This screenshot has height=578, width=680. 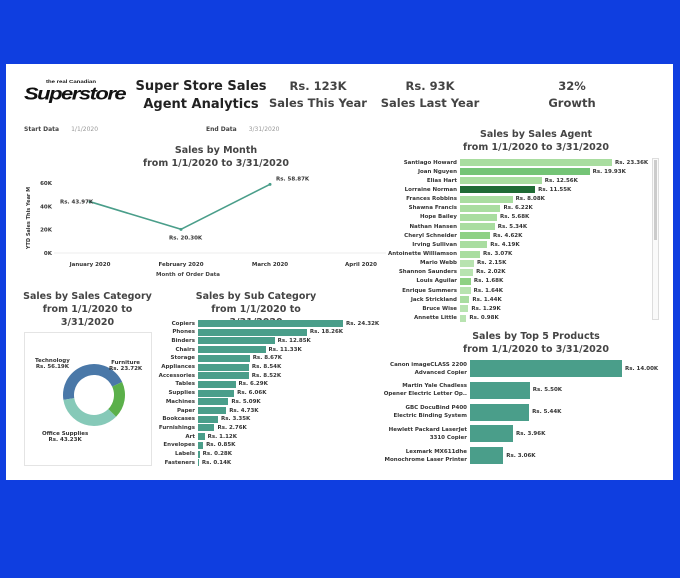 I want to click on bar-value-label: Rs. 5.09K, so click(x=246, y=401).